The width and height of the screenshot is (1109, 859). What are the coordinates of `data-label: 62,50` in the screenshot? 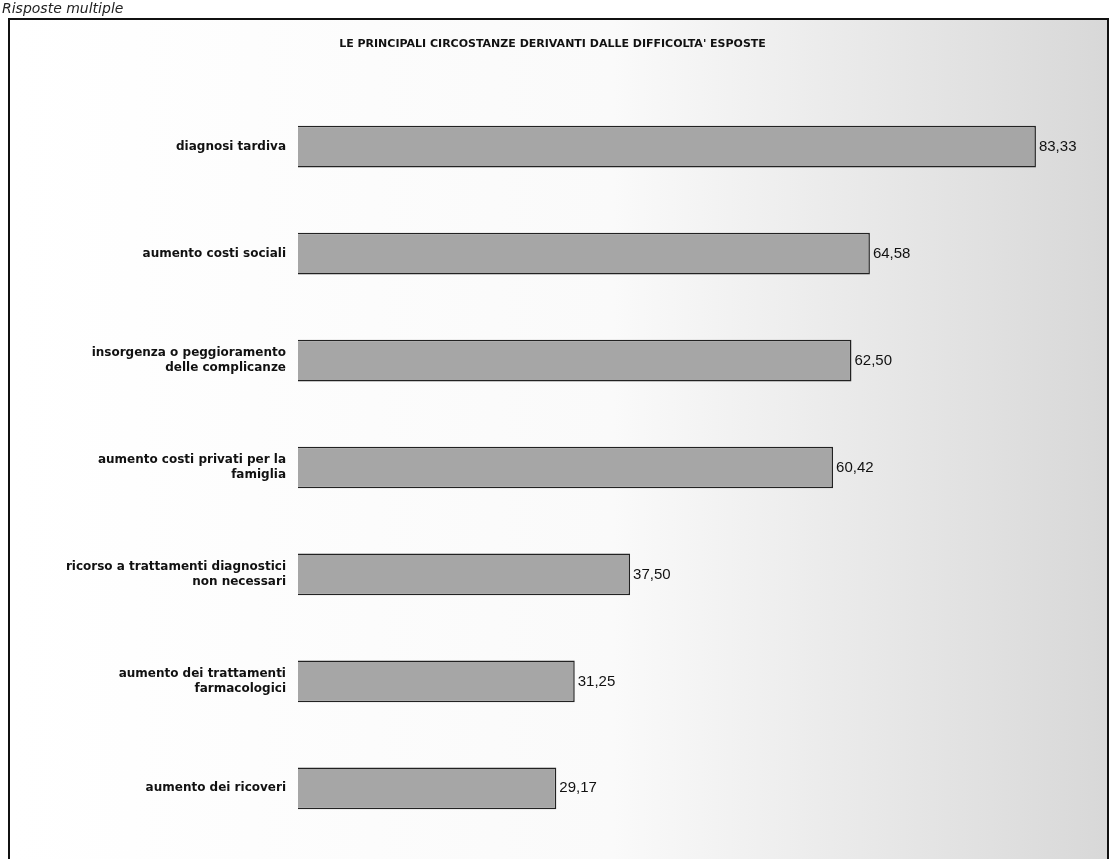 It's located at (873, 359).